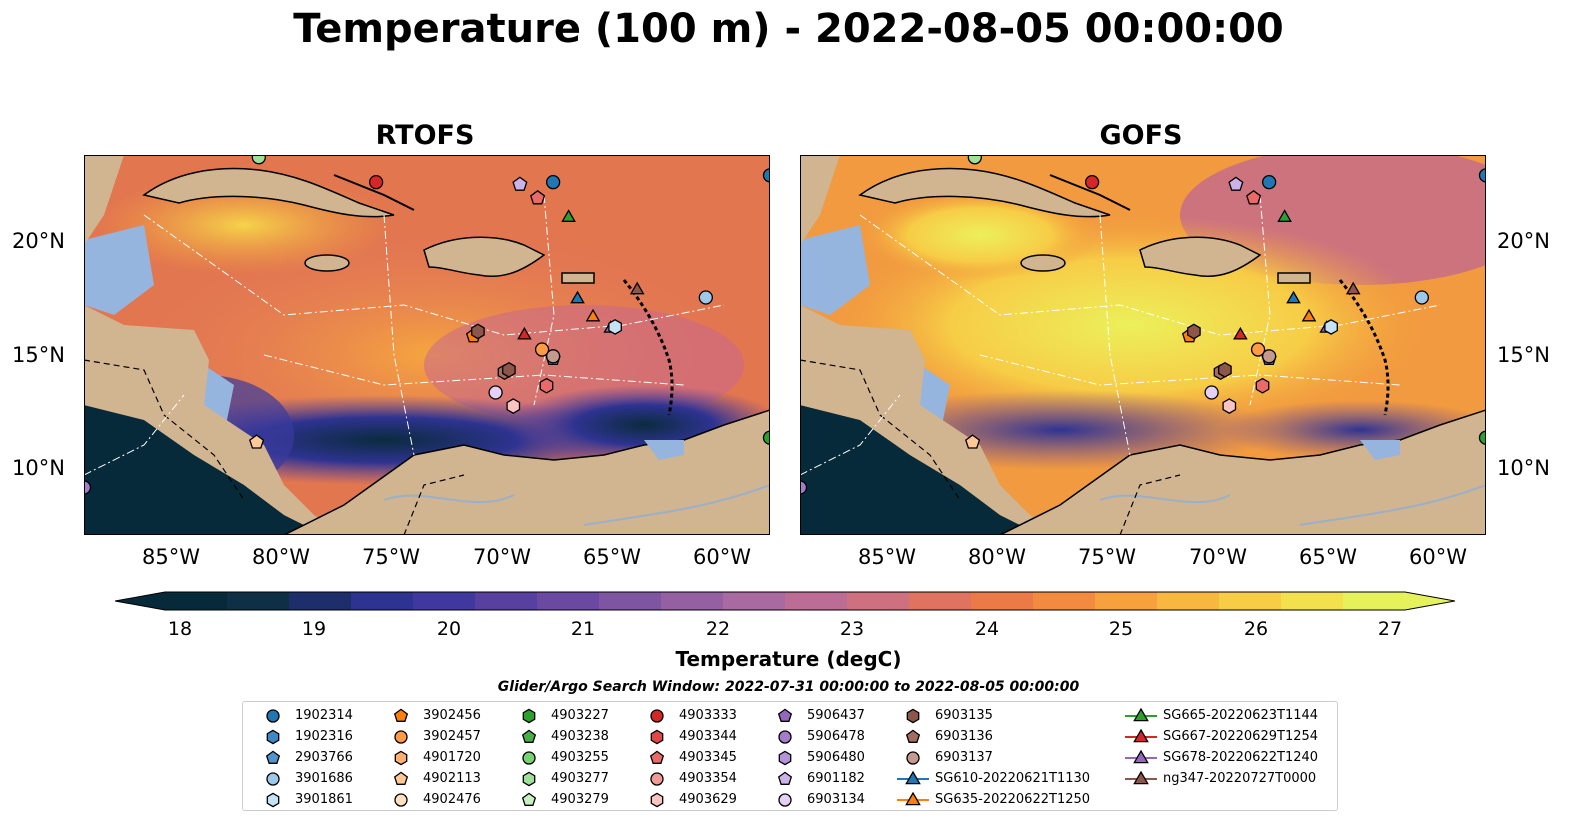  Describe the element at coordinates (1121, 629) in the screenshot. I see `colorbar-tick-25: 25` at that location.